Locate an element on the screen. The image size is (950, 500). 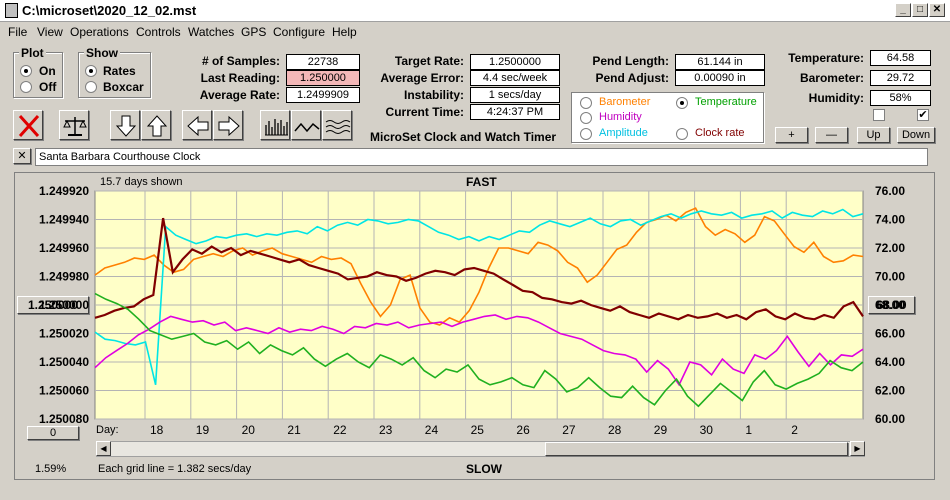
up-arrow-icon is located at coordinates (157, 126).